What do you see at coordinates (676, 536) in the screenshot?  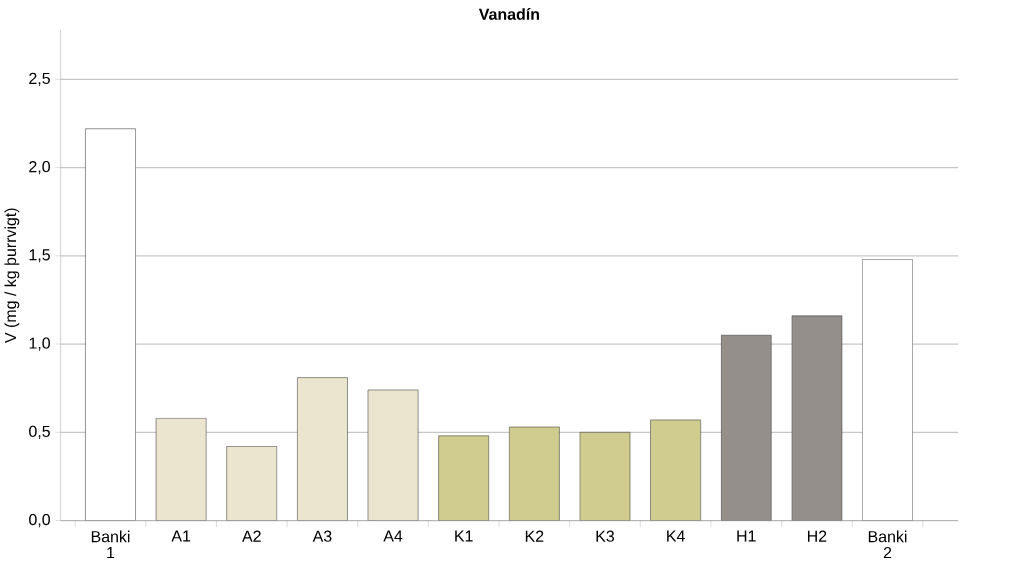 I see `x-tick-label: K4` at bounding box center [676, 536].